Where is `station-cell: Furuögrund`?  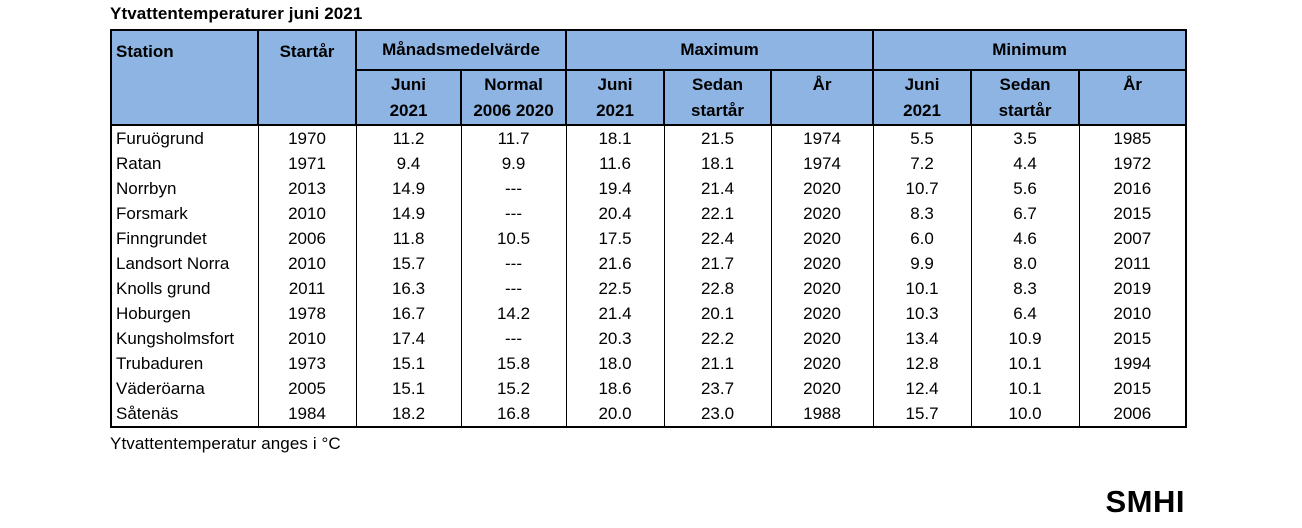 station-cell: Furuögrund is located at coordinates (184, 138).